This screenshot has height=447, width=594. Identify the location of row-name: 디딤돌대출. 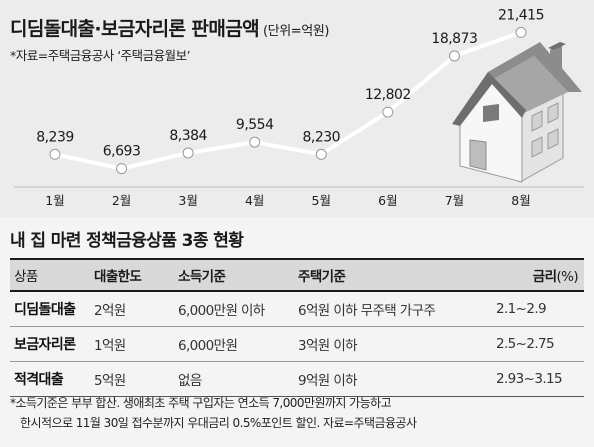
(50, 309).